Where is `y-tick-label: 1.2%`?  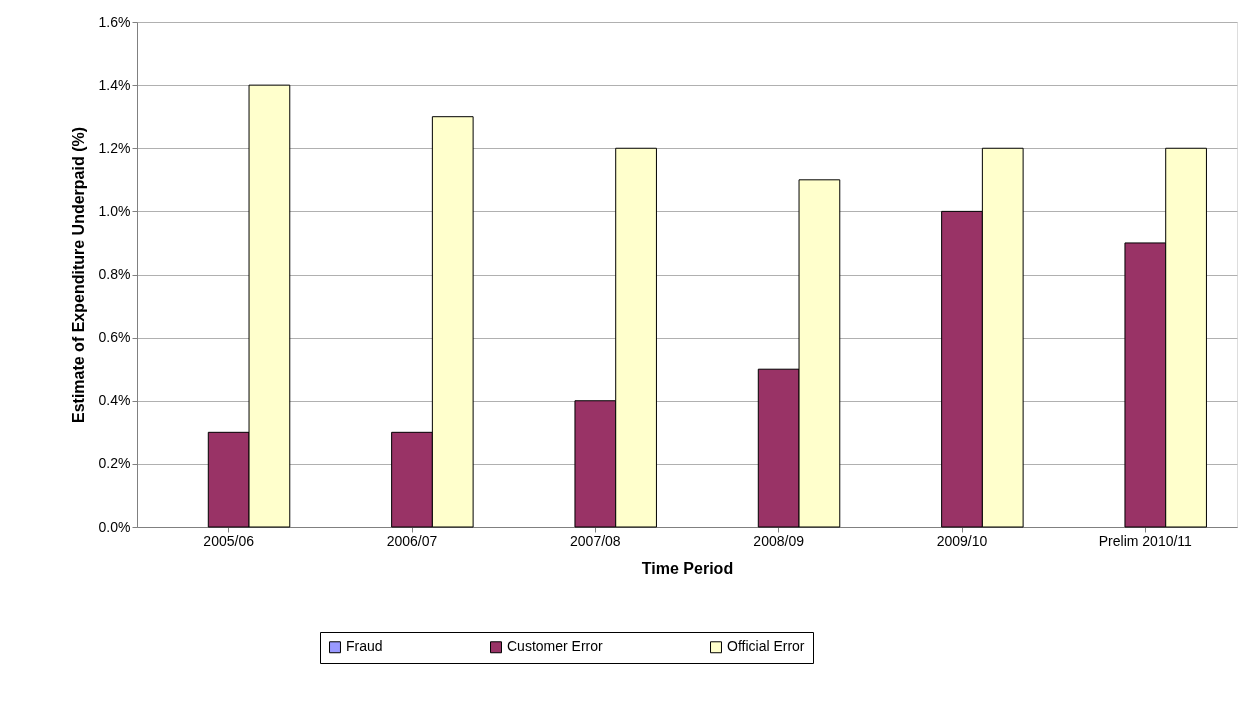
y-tick-label: 1.2% is located at coordinates (114, 147).